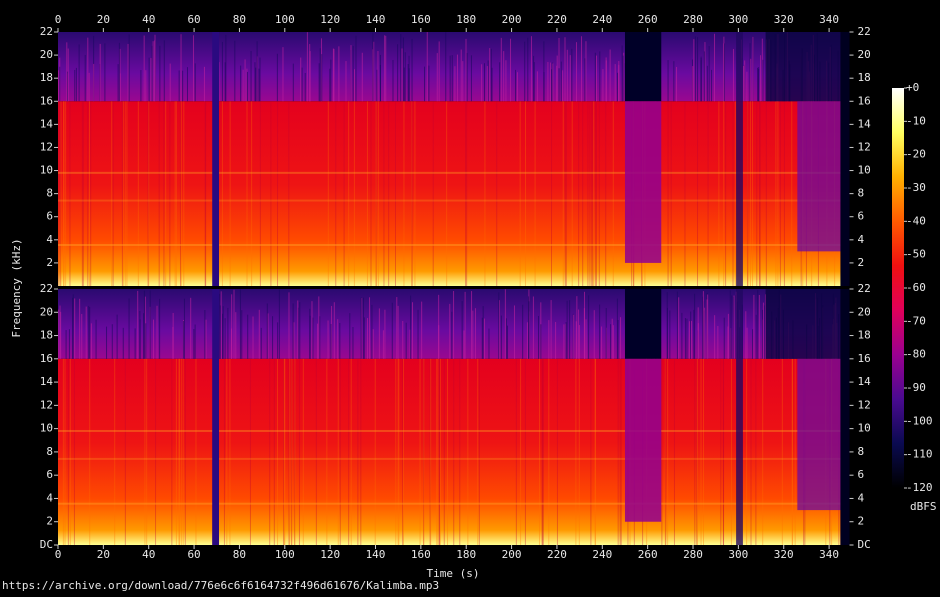 This screenshot has height=597, width=940. Describe the element at coordinates (916, 120) in the screenshot. I see `colorbar-tick-label: -10` at that location.